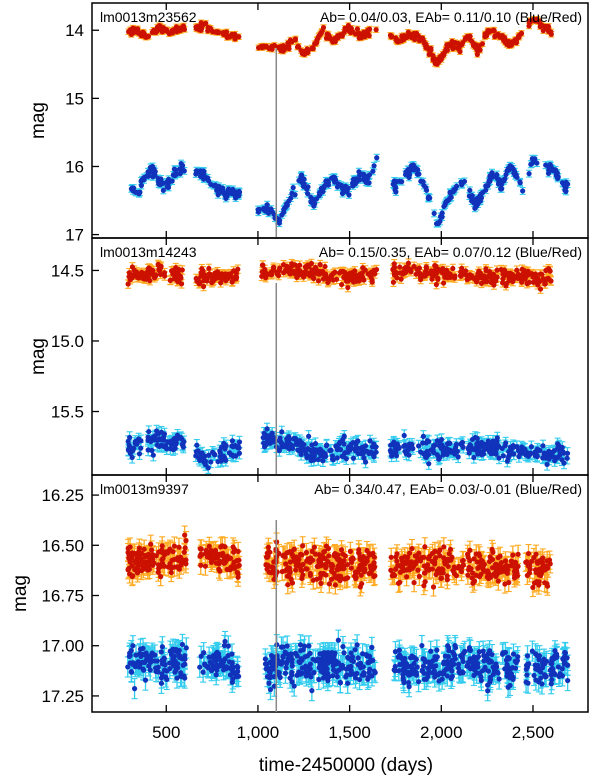 The width and height of the screenshot is (600, 780). What do you see at coordinates (340, 42) in the screenshot?
I see `red-series` at bounding box center [340, 42].